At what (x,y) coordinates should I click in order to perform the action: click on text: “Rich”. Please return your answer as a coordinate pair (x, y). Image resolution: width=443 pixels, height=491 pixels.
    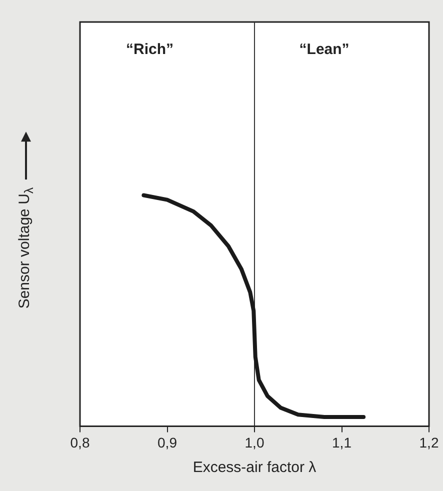
    Looking at the image, I should click on (150, 49).